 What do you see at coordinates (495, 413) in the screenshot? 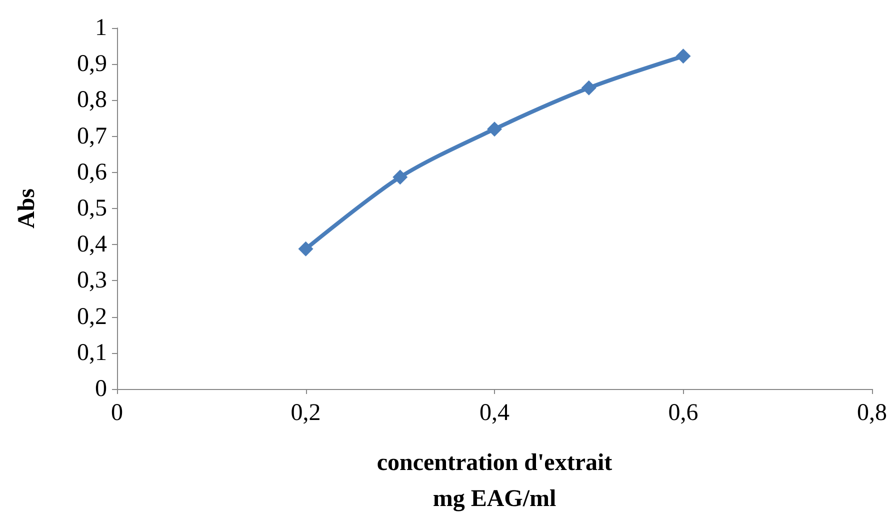
I see `x-tick-label: 0,4` at bounding box center [495, 413].